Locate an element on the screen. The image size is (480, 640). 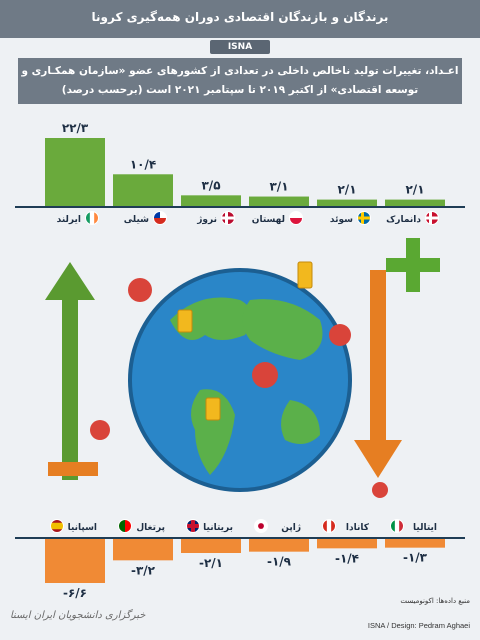
category-label: شیلی is located at coordinates (136, 220).